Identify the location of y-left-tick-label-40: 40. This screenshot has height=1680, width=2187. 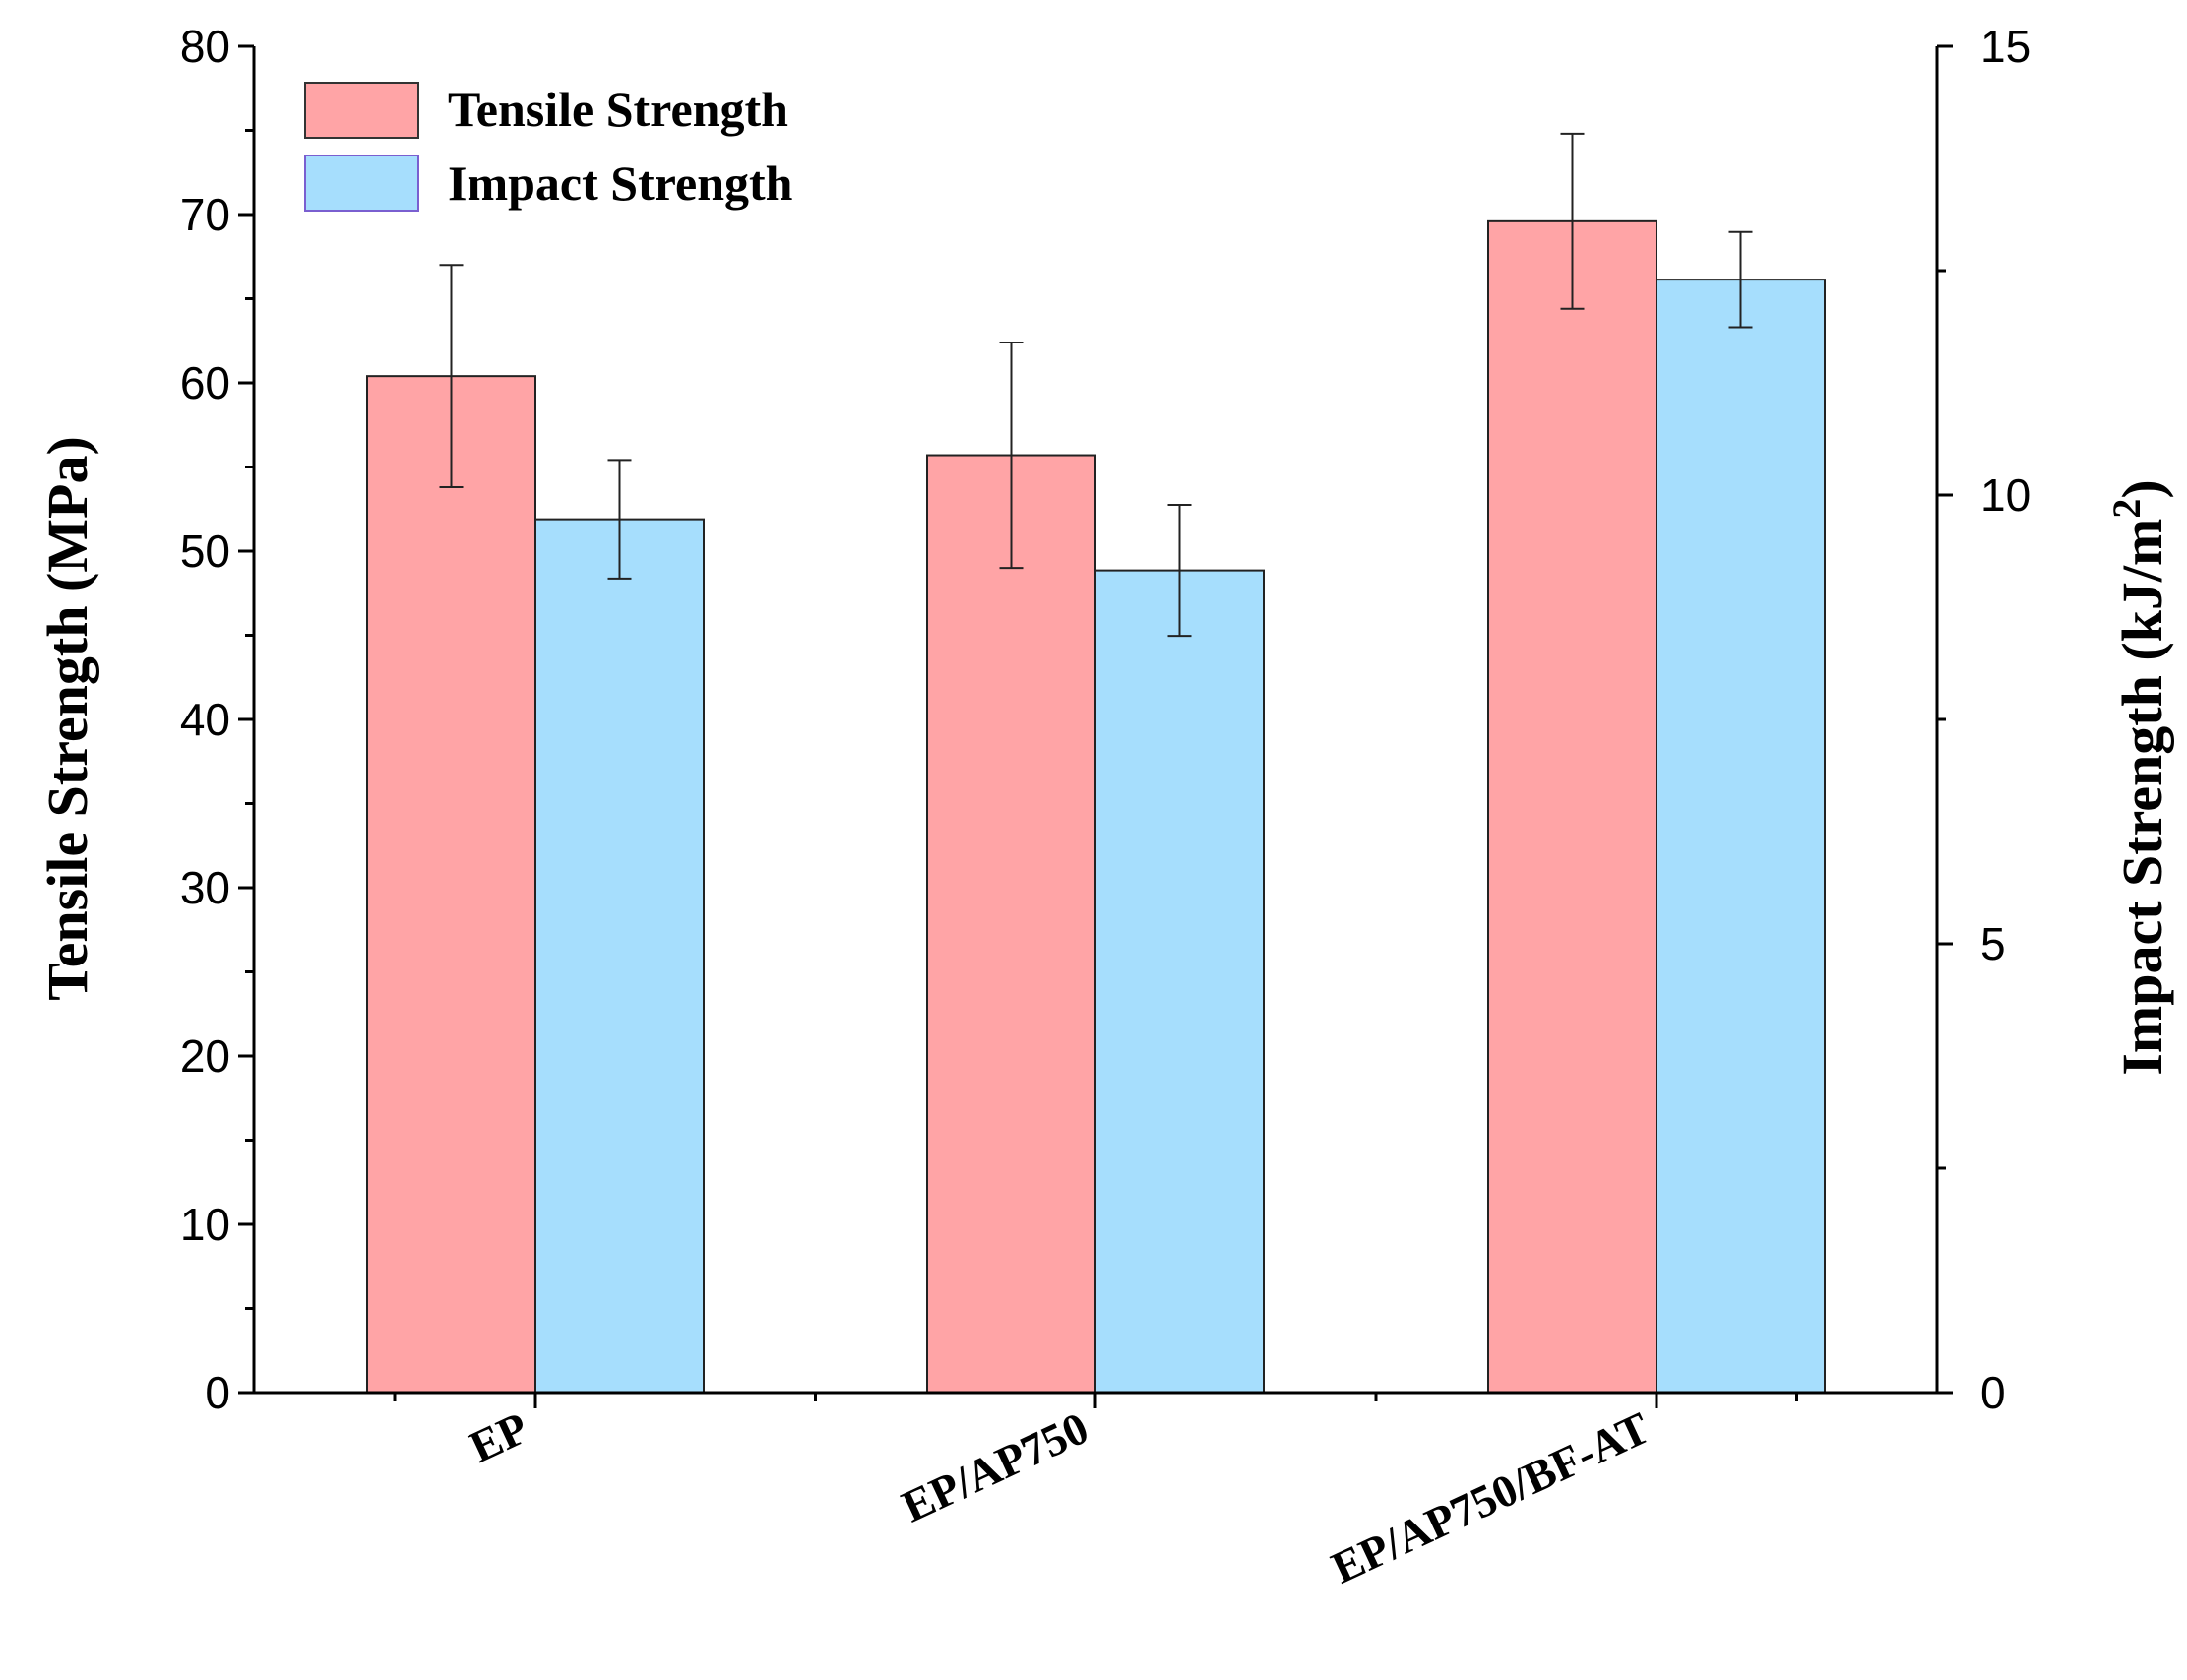
(205, 719).